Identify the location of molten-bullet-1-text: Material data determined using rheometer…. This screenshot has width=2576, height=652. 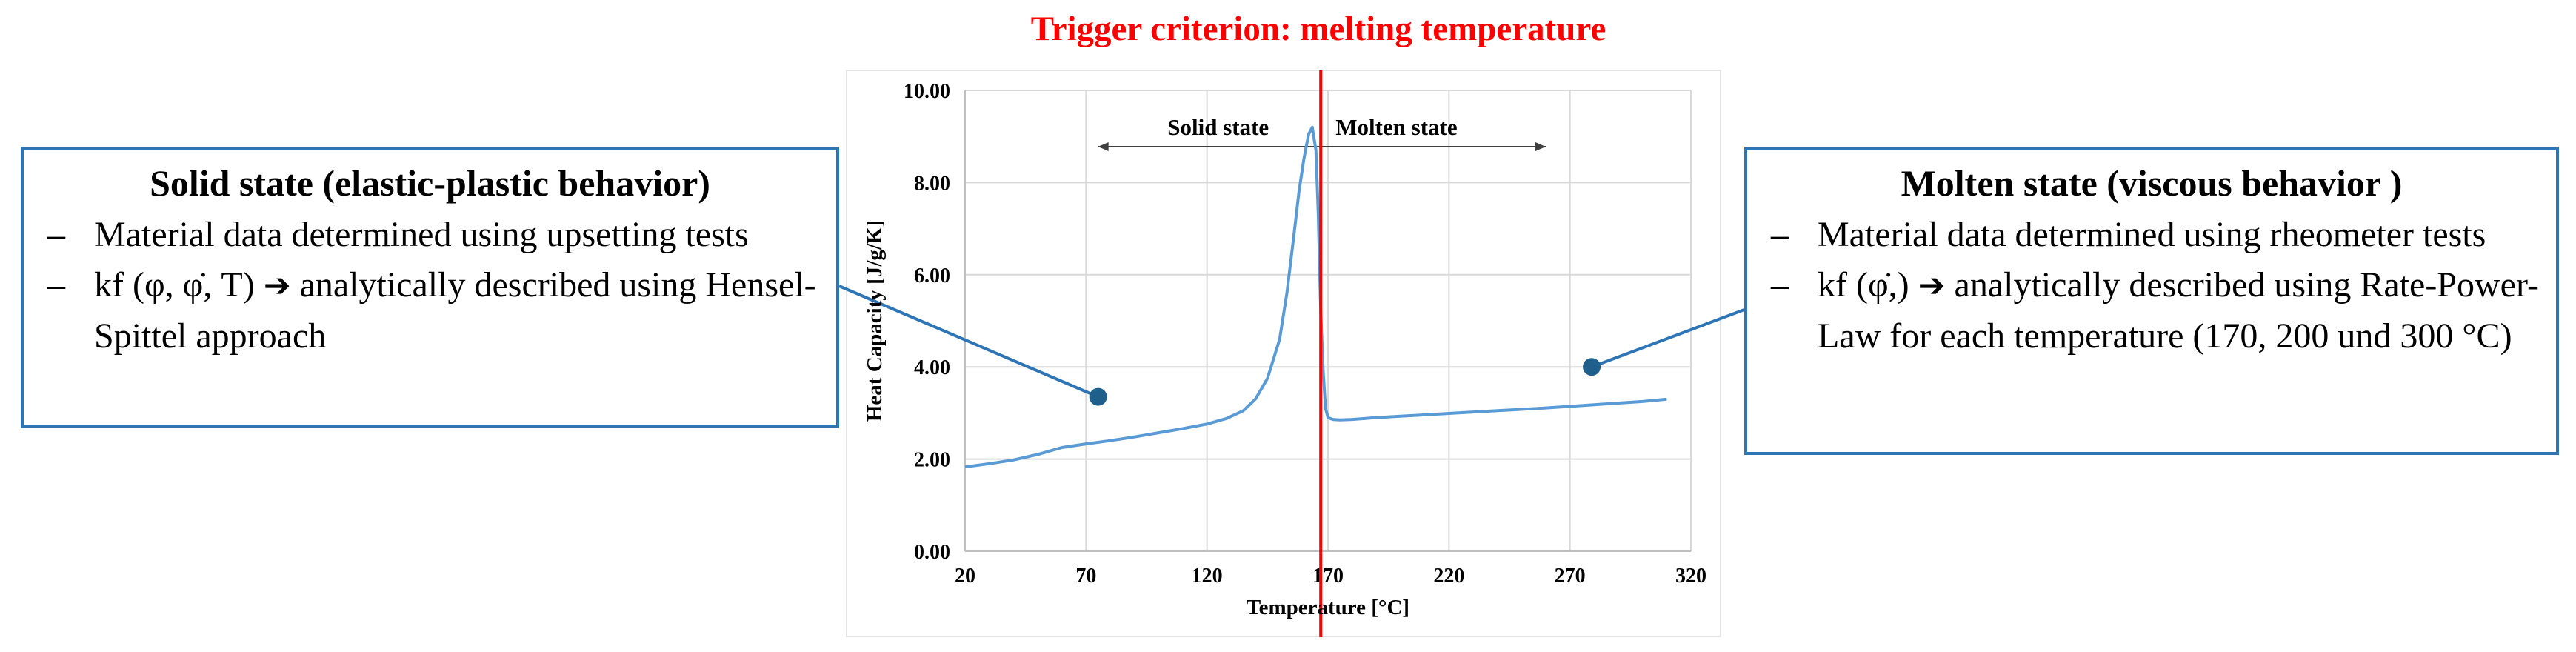
(2152, 234).